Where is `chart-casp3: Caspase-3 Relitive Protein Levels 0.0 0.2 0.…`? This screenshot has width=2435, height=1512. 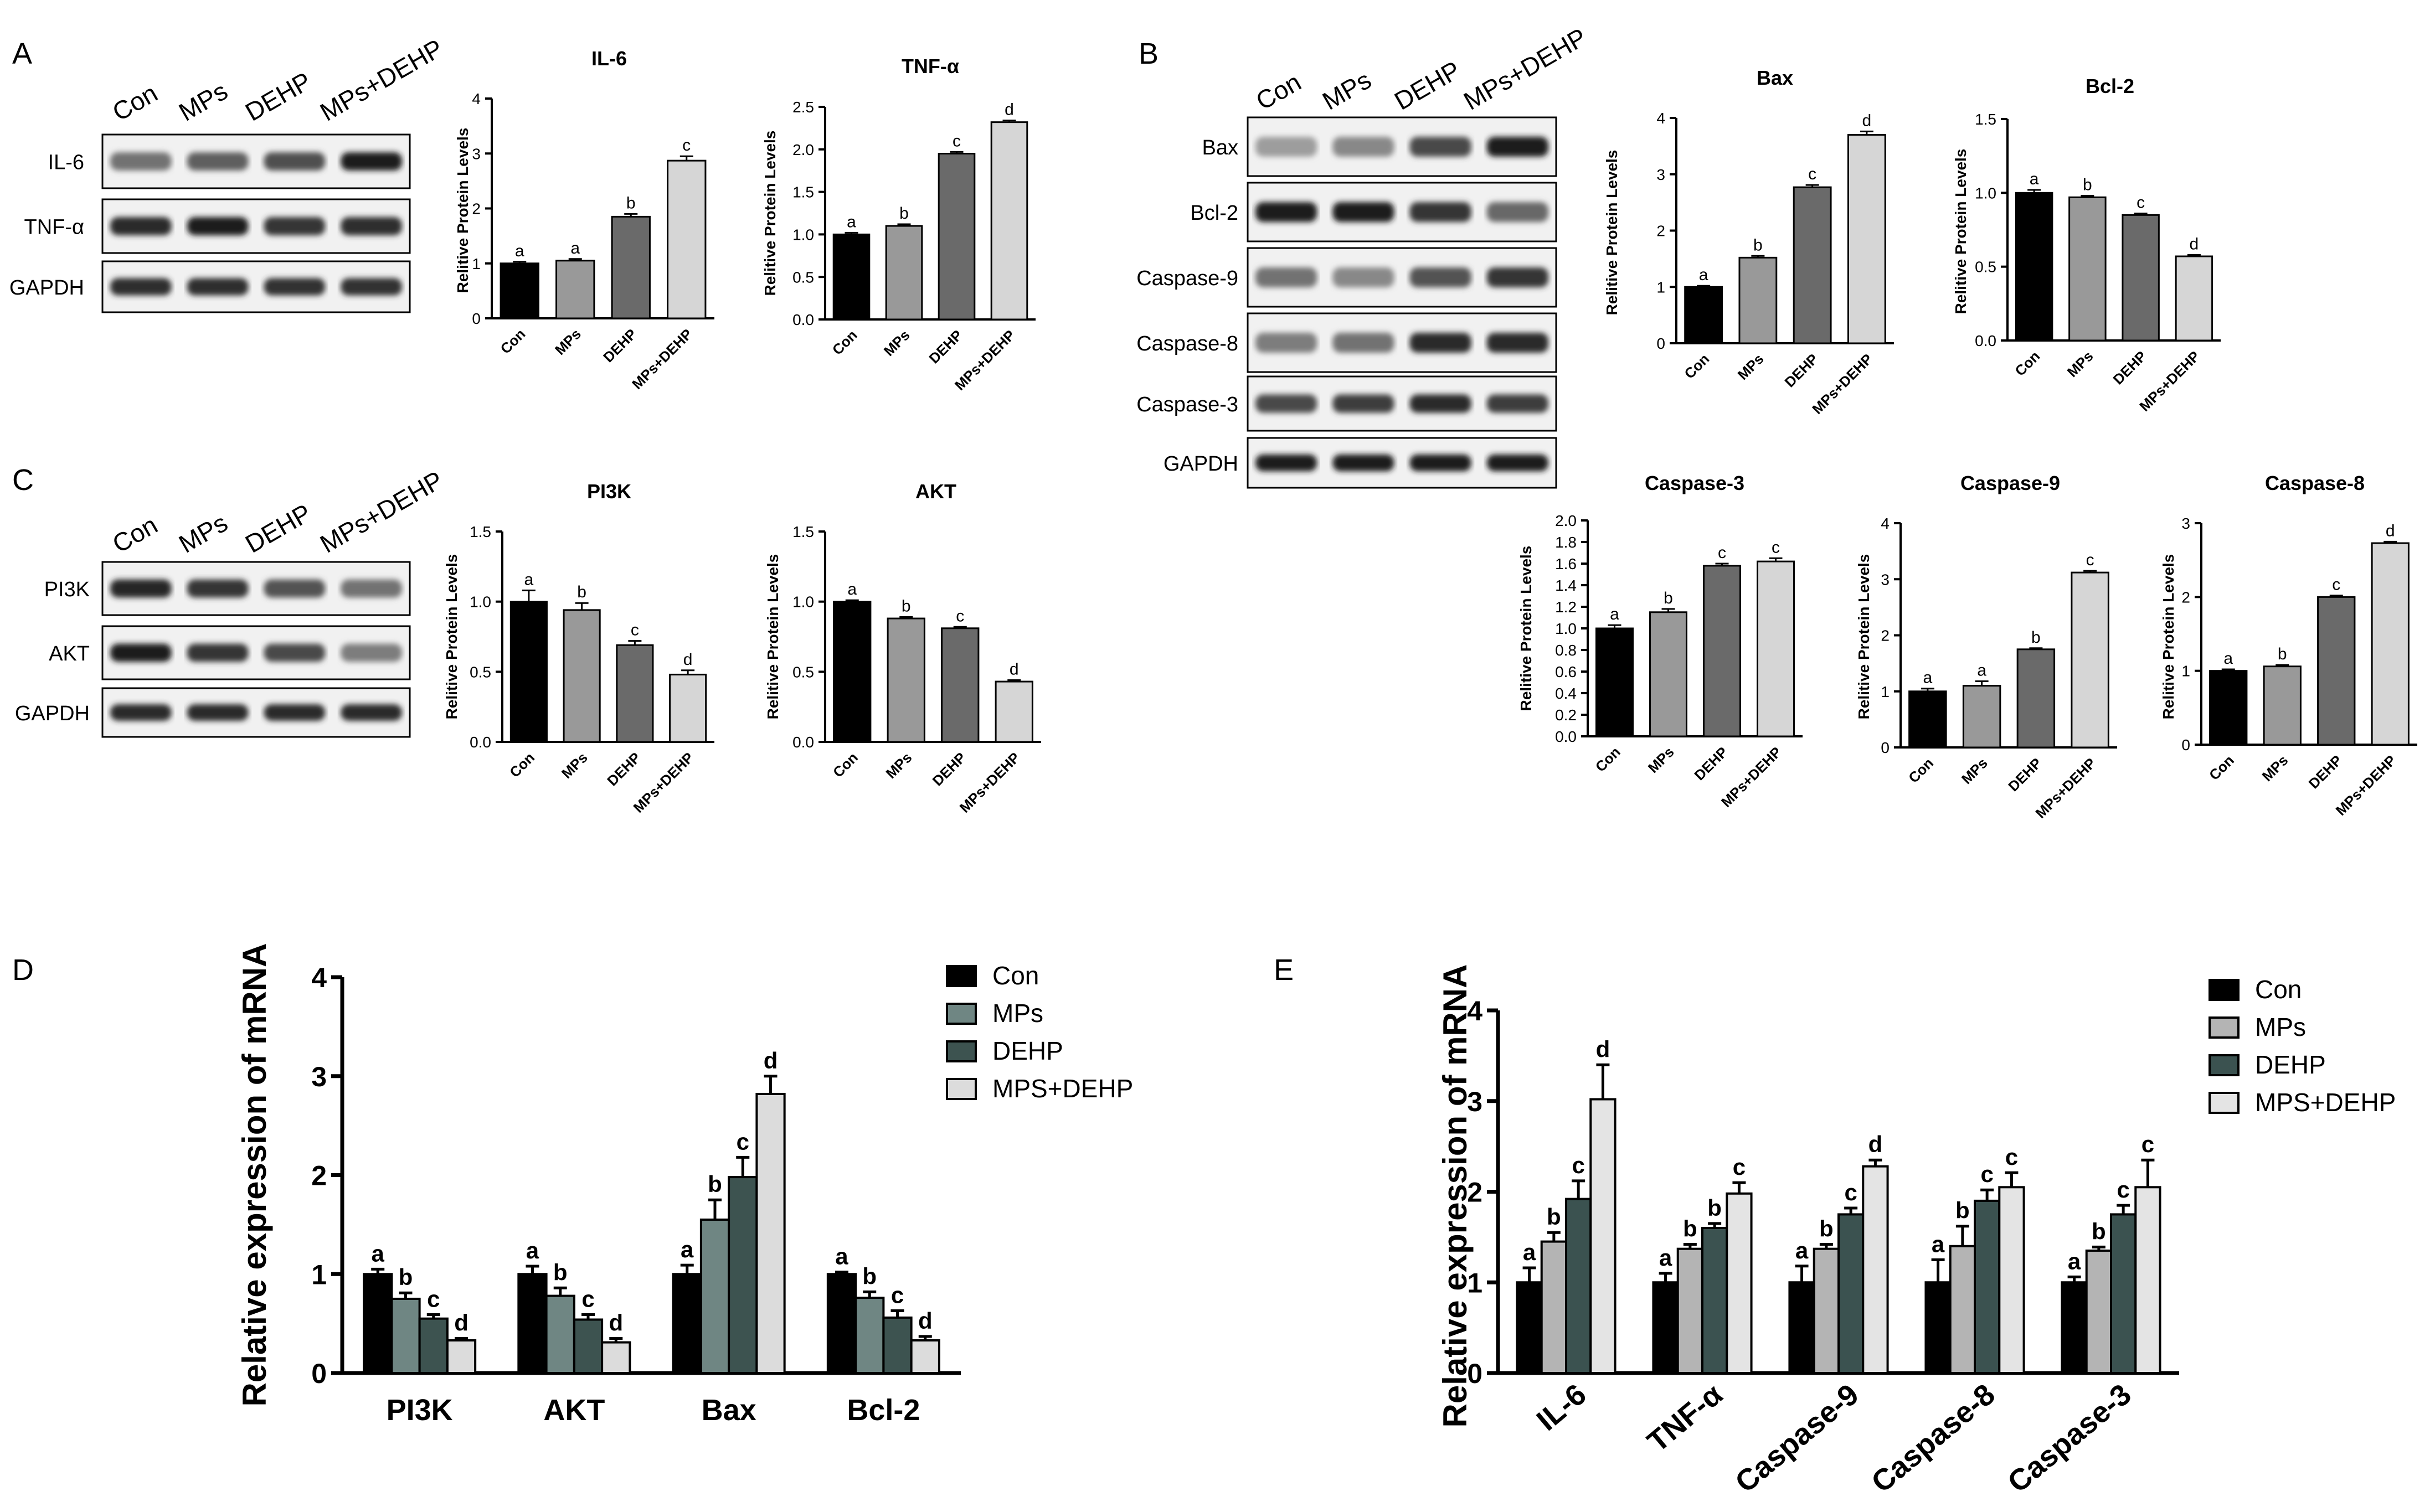 chart-casp3: Caspase-3 Relitive Protein Levels 0.0 0.2 0.… is located at coordinates (1660, 641).